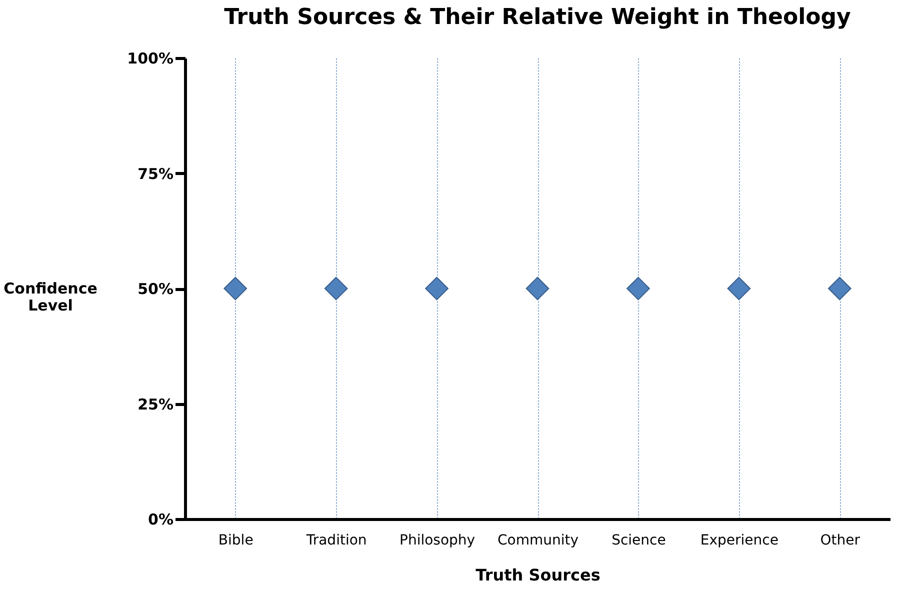 The width and height of the screenshot is (901, 596). I want to click on y-tick-label: 50%, so click(156, 289).